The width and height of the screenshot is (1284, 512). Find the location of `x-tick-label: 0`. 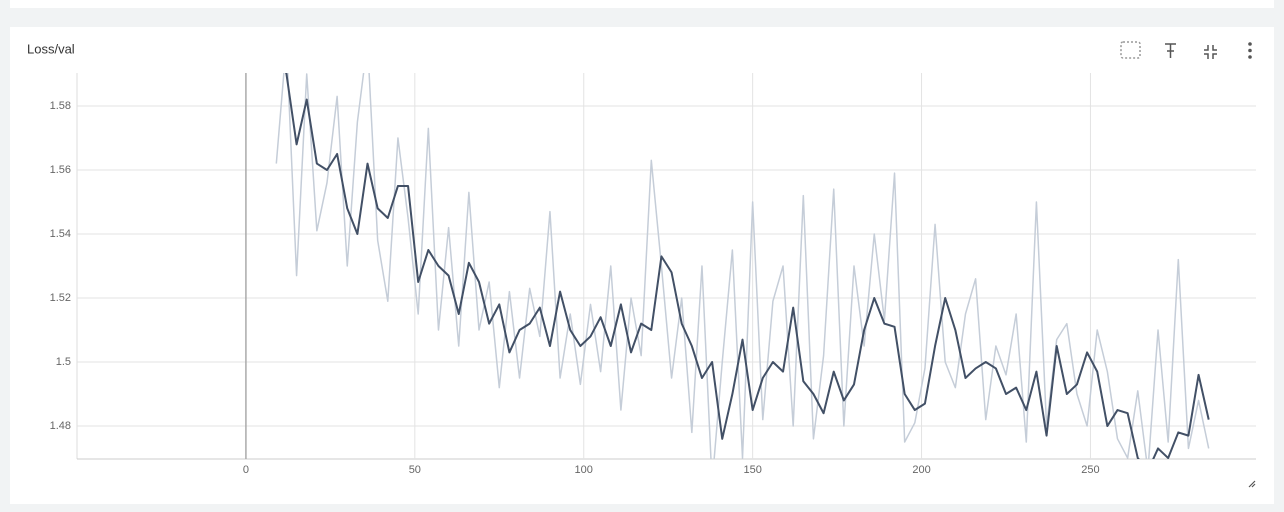

x-tick-label: 0 is located at coordinates (246, 470).